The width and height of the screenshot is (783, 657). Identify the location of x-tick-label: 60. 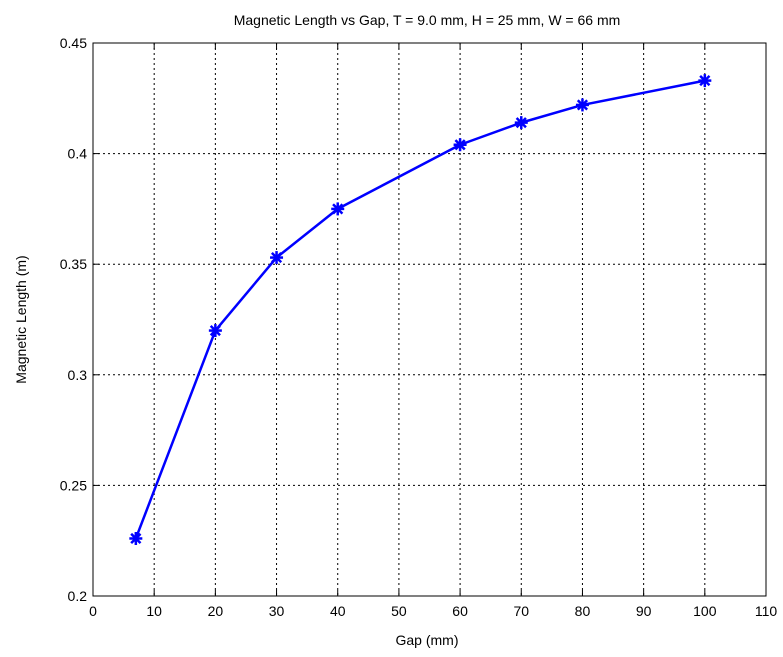
(460, 611).